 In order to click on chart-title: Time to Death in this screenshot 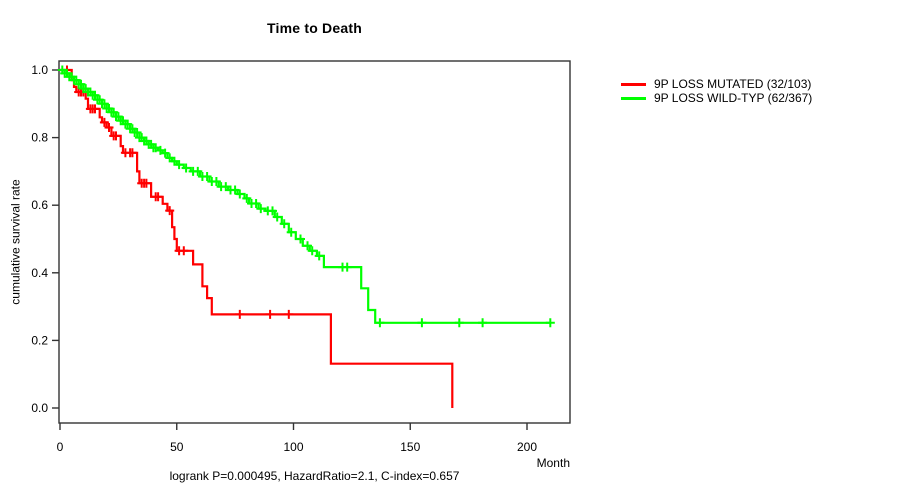, I will do `click(314, 28)`.